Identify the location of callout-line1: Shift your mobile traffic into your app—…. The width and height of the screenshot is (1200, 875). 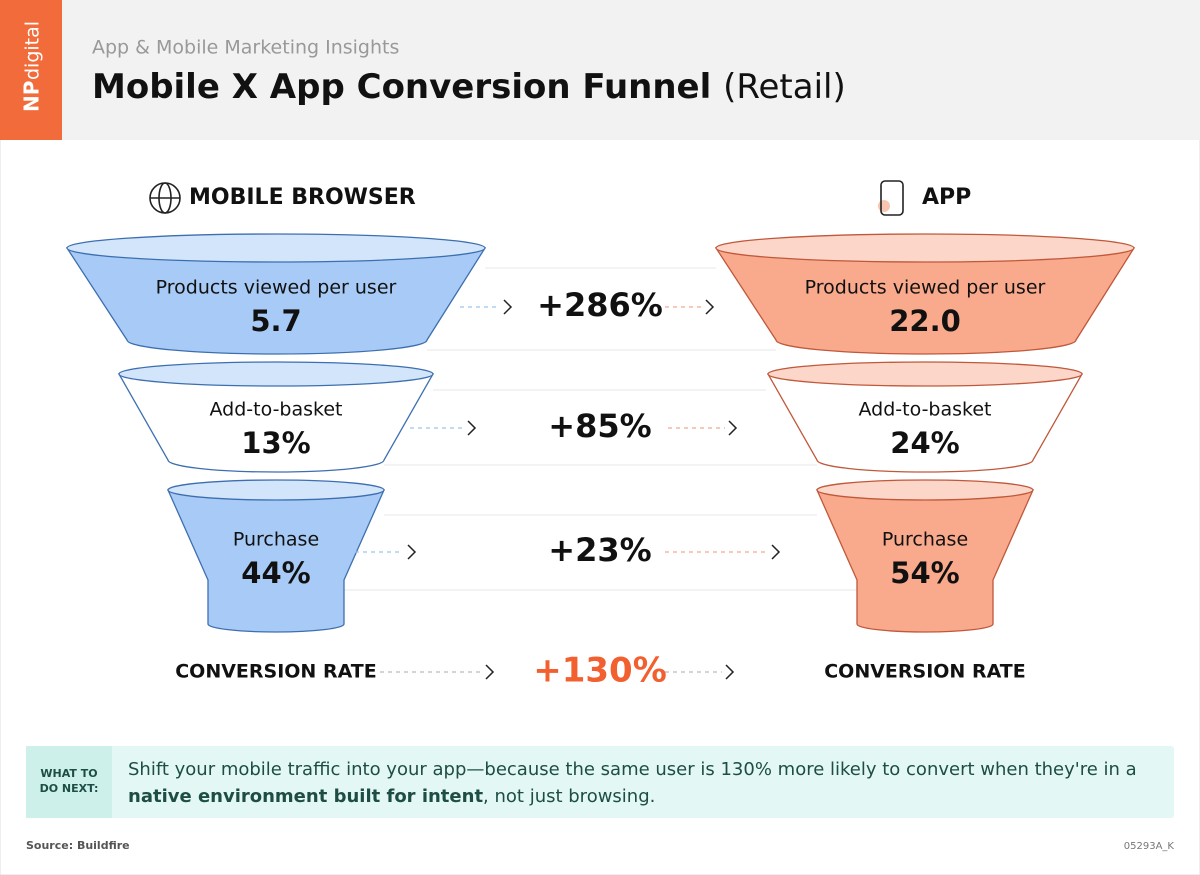
(632, 769).